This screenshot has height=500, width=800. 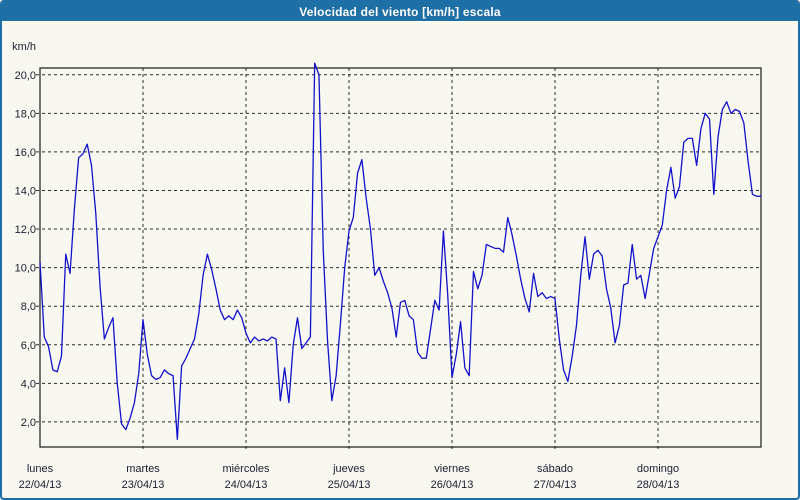 I want to click on y-tick-label: 2,0, so click(x=28, y=423).